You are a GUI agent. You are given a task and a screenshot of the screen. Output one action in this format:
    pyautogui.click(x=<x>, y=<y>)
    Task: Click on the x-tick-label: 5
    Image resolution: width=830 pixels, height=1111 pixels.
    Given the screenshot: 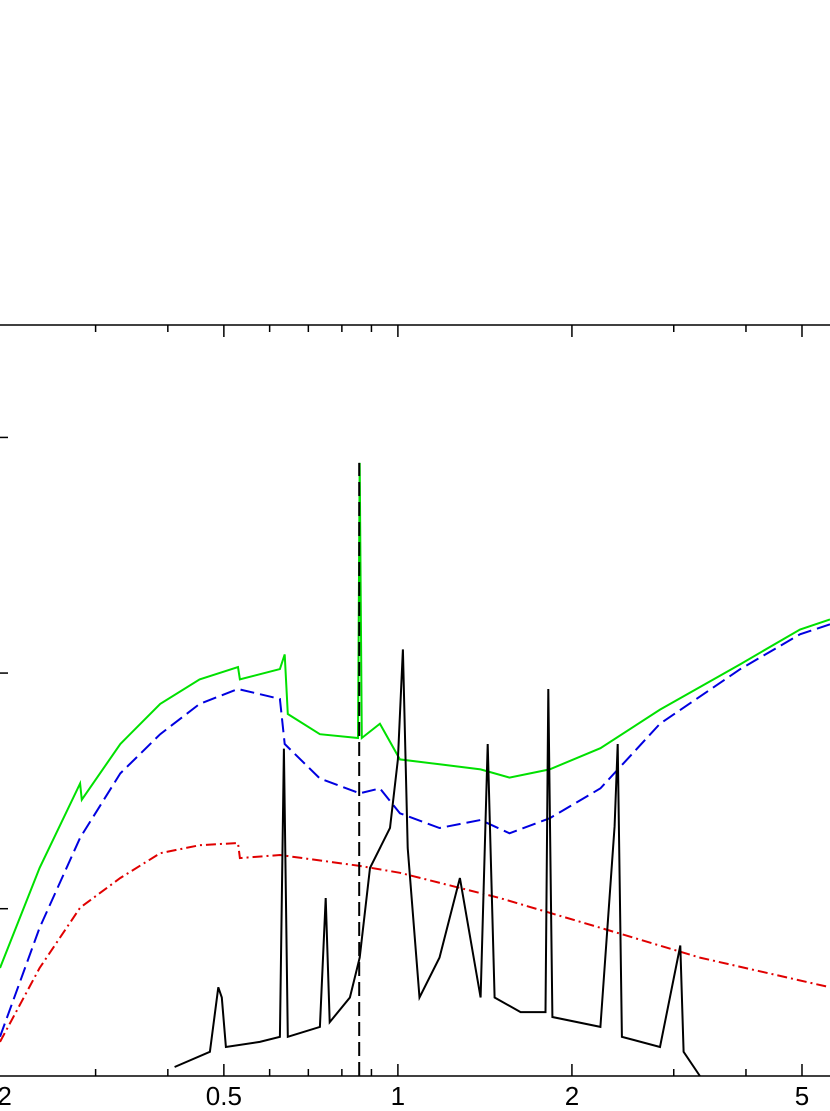 What is the action you would take?
    pyautogui.click(x=802, y=1096)
    